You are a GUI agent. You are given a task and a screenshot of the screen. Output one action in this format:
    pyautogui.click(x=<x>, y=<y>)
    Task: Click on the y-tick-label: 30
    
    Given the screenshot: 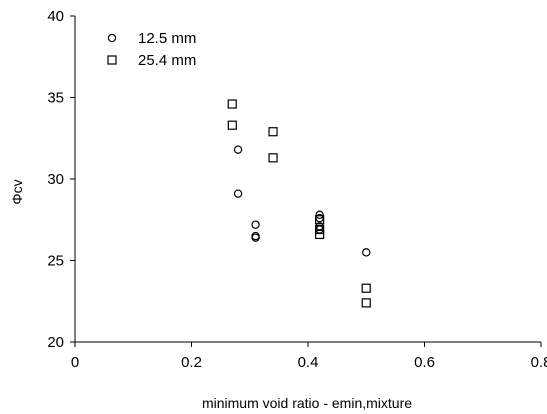 What is the action you would take?
    pyautogui.click(x=55, y=179)
    